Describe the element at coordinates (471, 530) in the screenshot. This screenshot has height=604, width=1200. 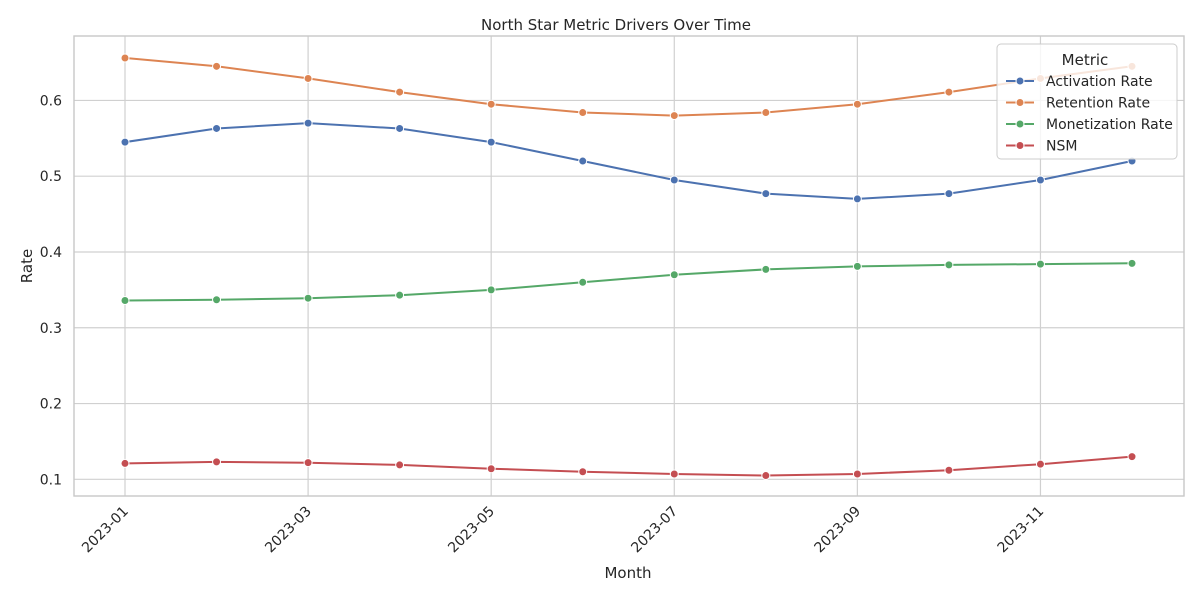
I see `x-tick-label: 2023-05` at that location.